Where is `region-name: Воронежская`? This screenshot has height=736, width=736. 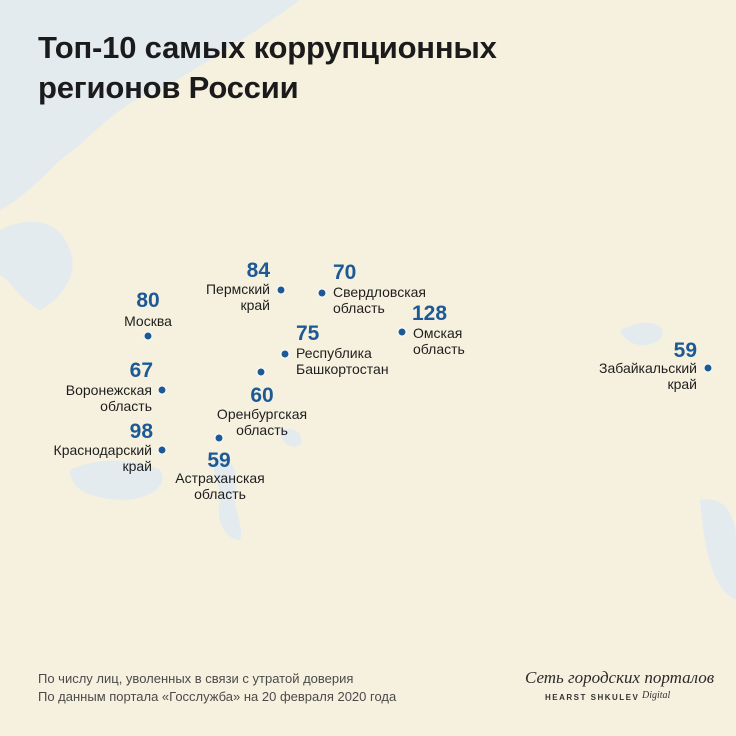 region-name: Воронежская is located at coordinates (108, 390).